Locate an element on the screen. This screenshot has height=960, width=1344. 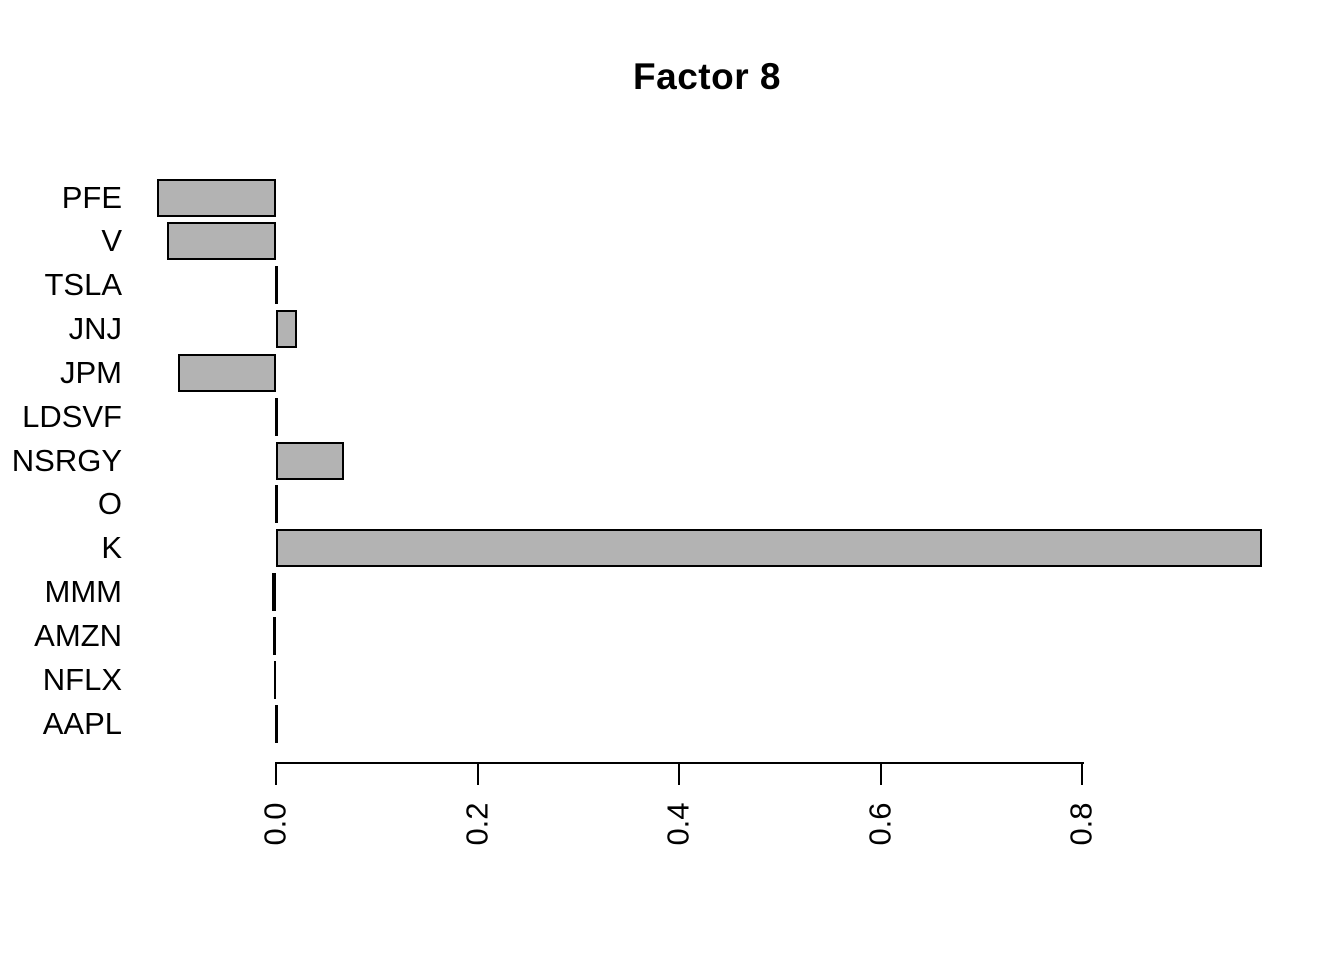
x-axis-tick-label-text: 0.6 is located at coordinates (880, 824).